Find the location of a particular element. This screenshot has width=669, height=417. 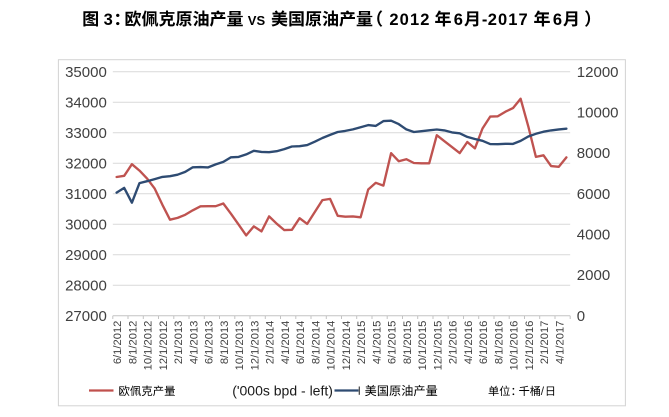

svg-text: 10/1/2012 is located at coordinates (149, 346).